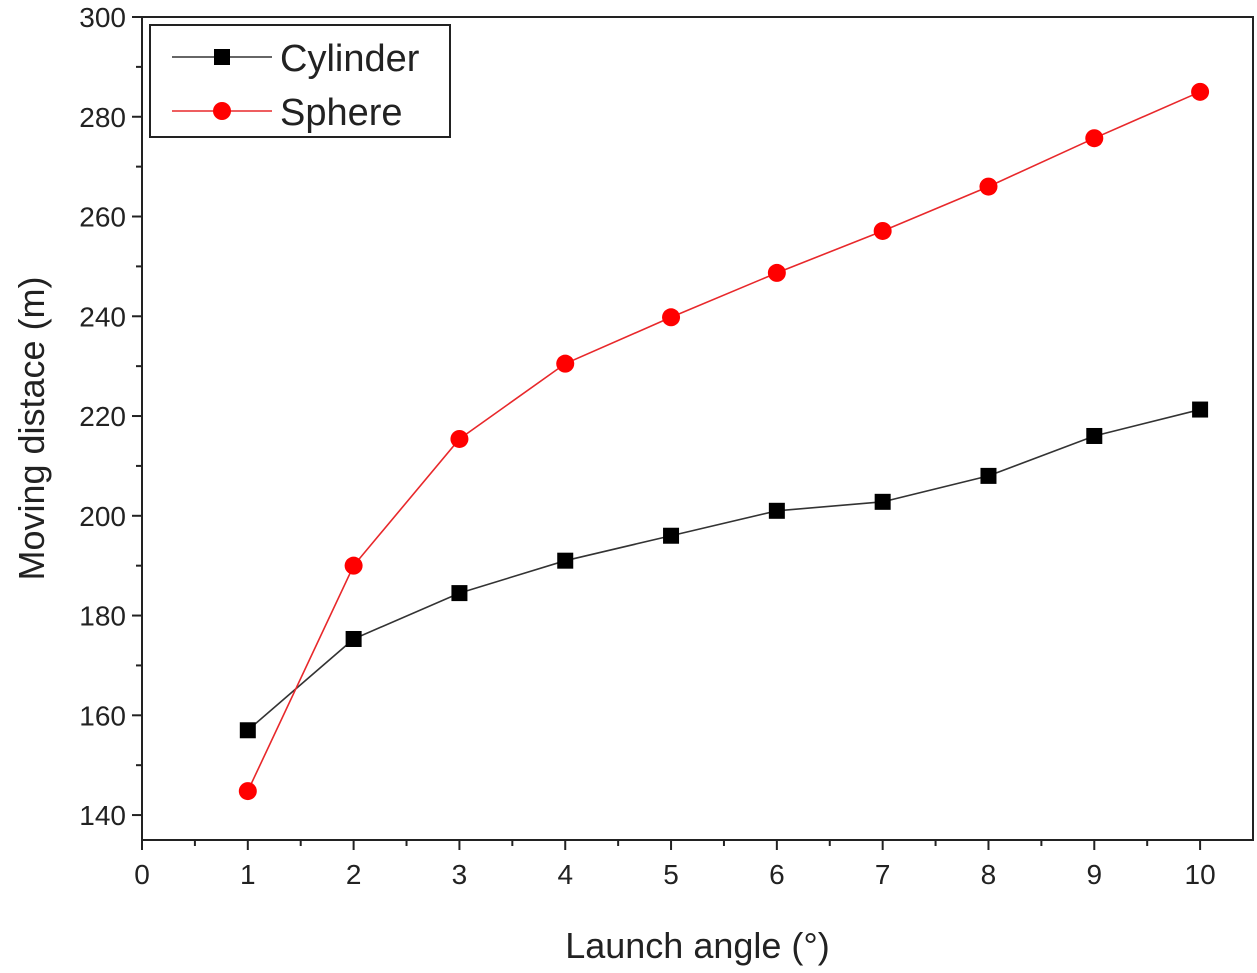 This screenshot has width=1257, height=973. Describe the element at coordinates (460, 874) in the screenshot. I see `x-tick-label: 3` at that location.